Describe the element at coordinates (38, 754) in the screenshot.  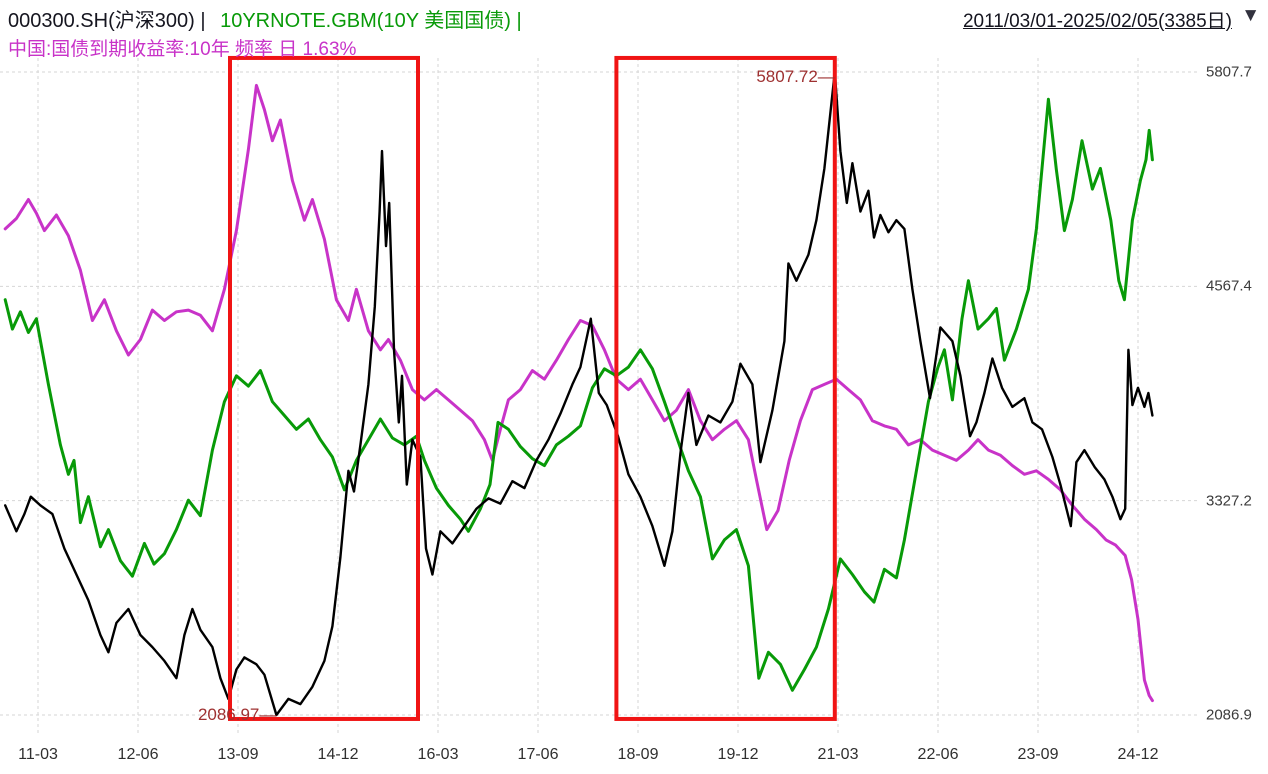
I see `x-axis-label: 11-03` at that location.